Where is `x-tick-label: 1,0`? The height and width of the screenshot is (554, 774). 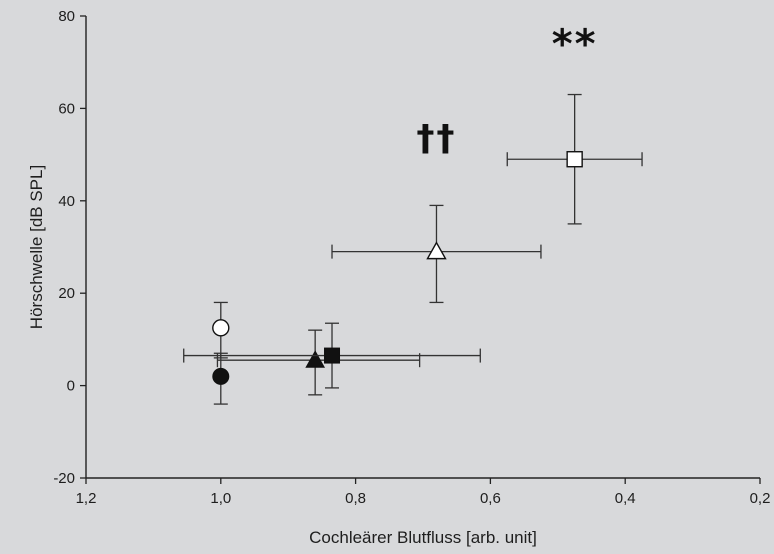 x-tick-label: 1,0 is located at coordinates (220, 498).